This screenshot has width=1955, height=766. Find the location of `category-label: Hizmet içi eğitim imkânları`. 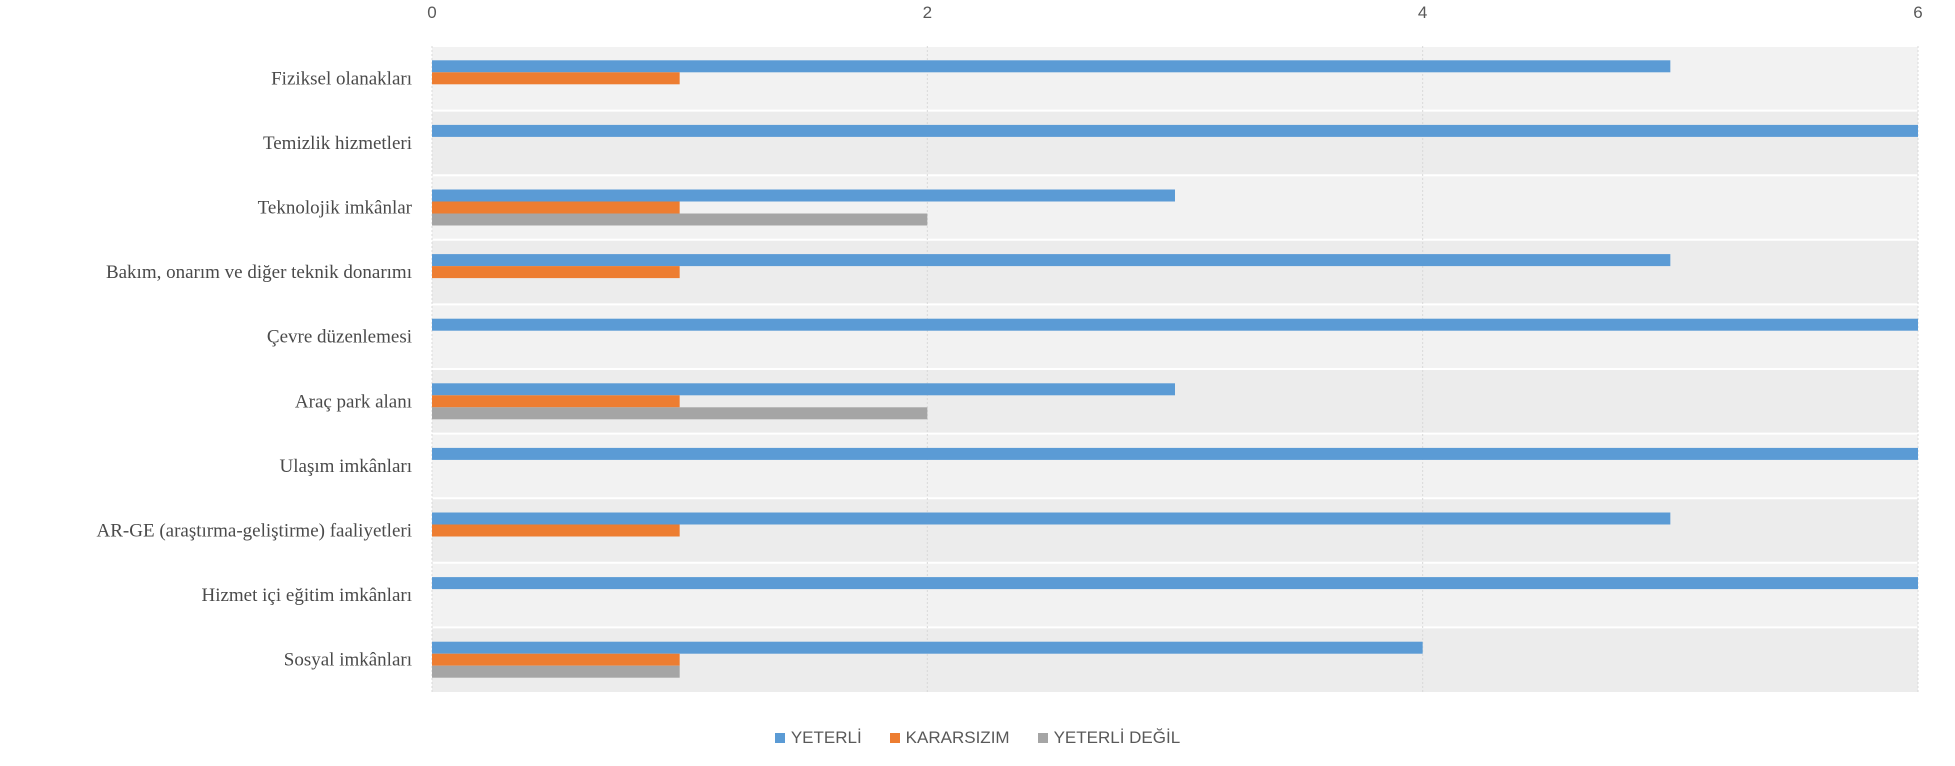

category-label: Hizmet içi eğitim imkânları is located at coordinates (306, 595).